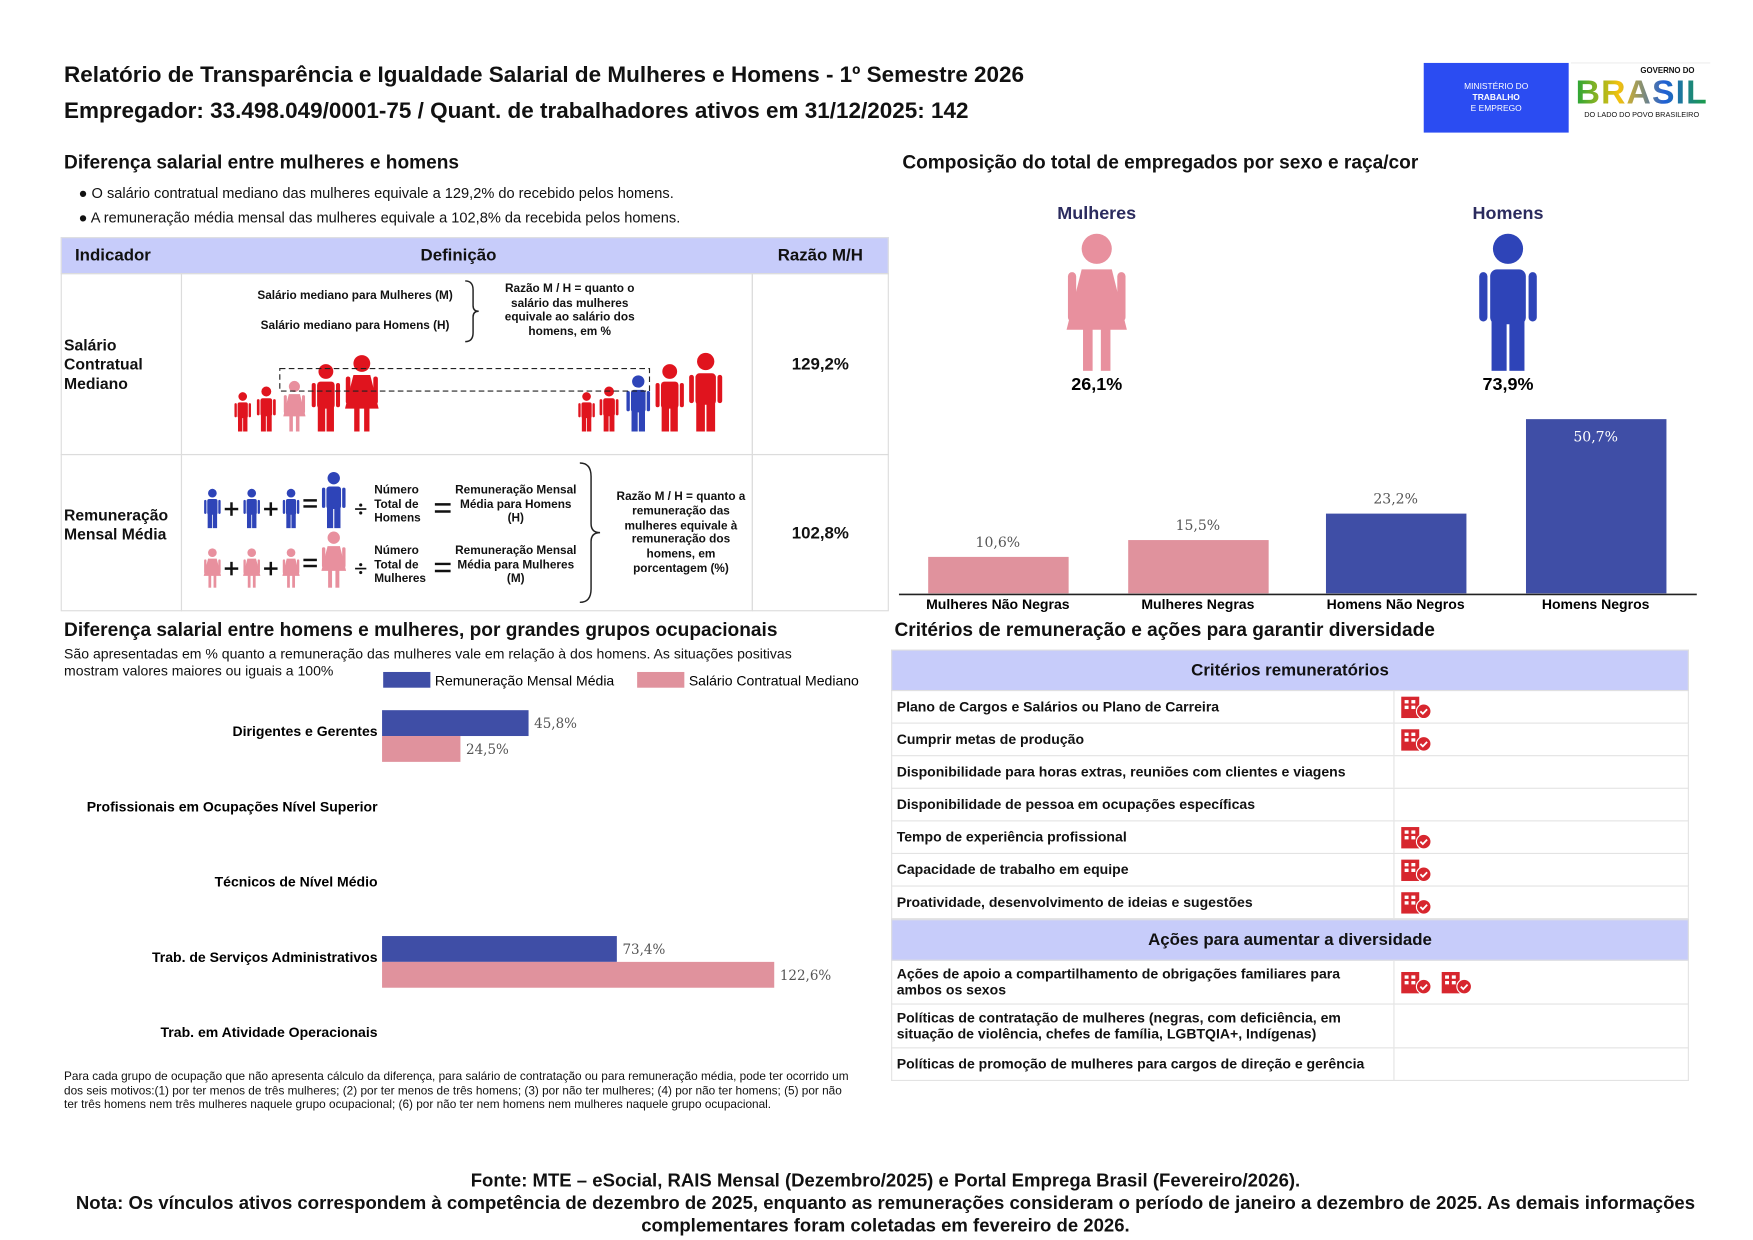 This screenshot has width=1753, height=1240. Describe the element at coordinates (1642, 115) in the screenshot. I see `gov-logo-slogan: DO LADO DO POVO BRASILEIRO` at that location.